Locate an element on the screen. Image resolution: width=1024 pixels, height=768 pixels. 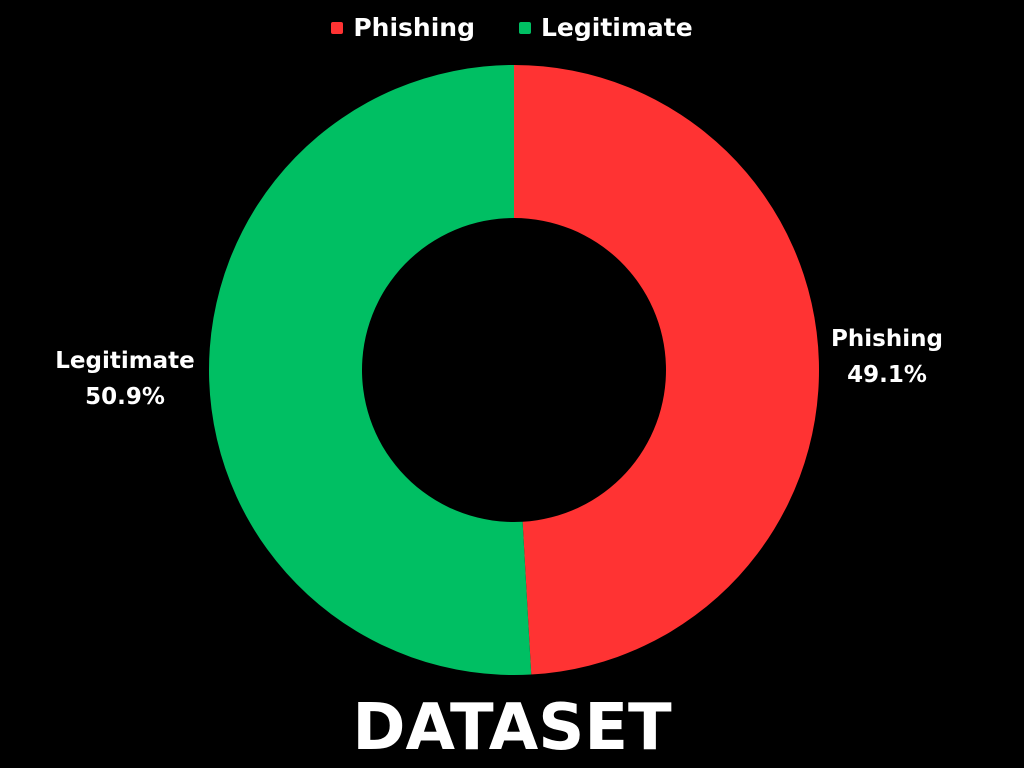
slice-value-legitimate: 50.9% is located at coordinates (125, 397).